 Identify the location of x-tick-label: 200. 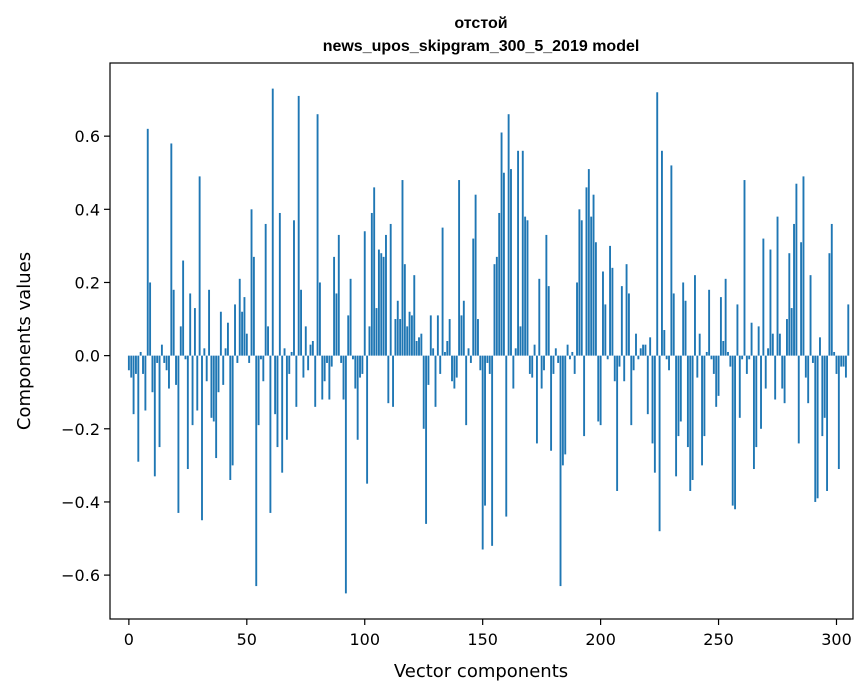
(600, 639).